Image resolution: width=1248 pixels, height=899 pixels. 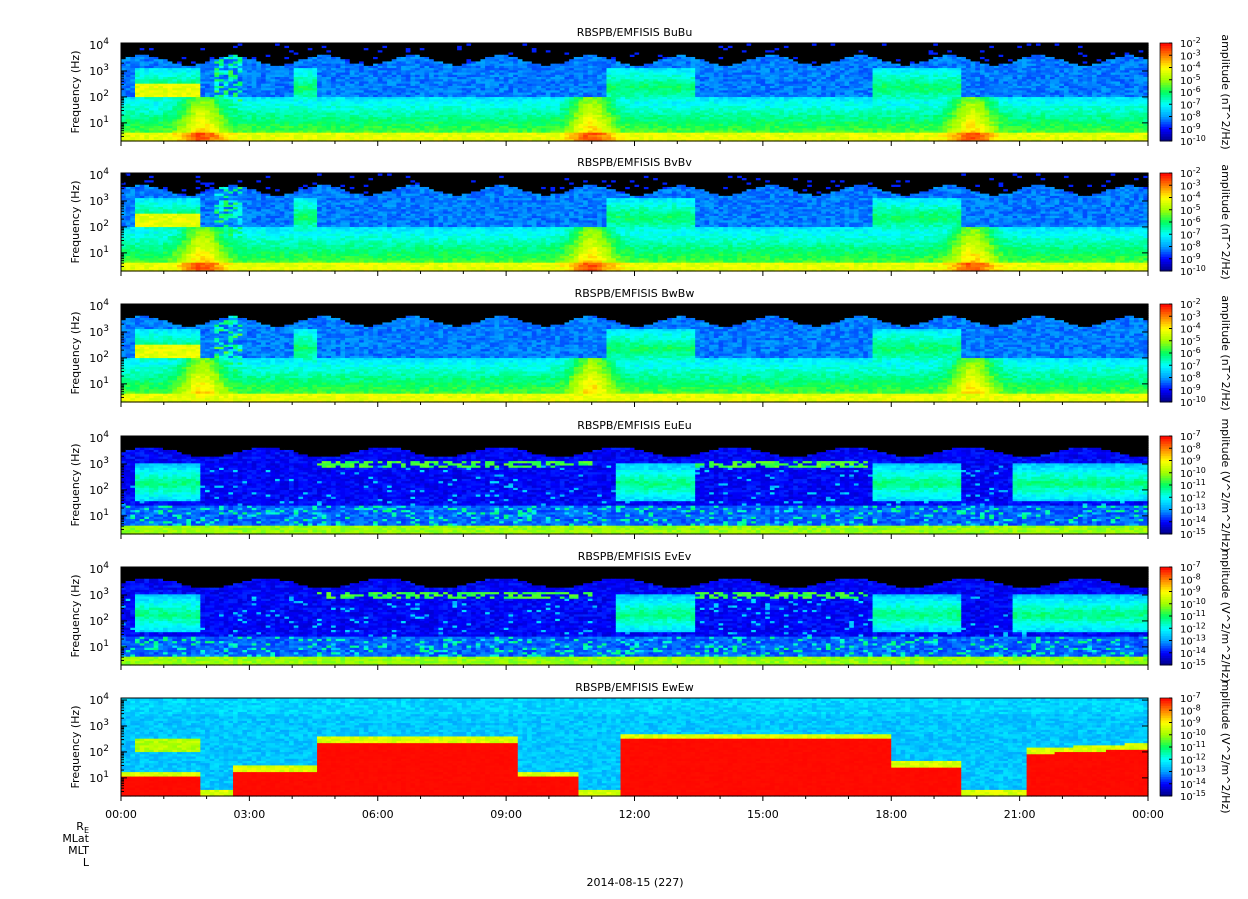 What do you see at coordinates (635, 32) in the screenshot?
I see `panel-title: RBSPB/EMFISIS BuBu` at bounding box center [635, 32].